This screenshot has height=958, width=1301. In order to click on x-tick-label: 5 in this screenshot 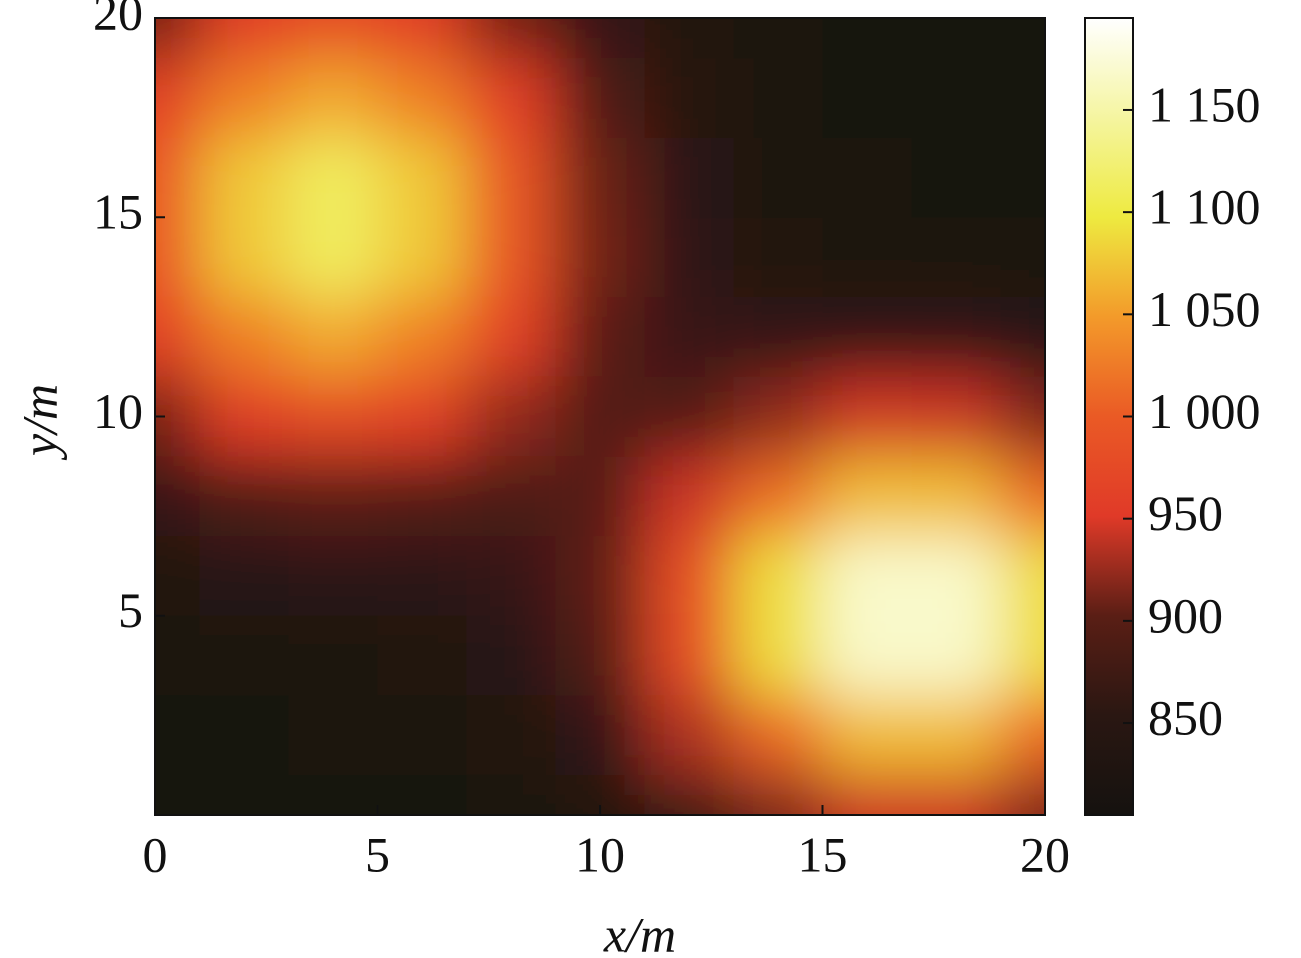, I will do `click(377, 854)`.